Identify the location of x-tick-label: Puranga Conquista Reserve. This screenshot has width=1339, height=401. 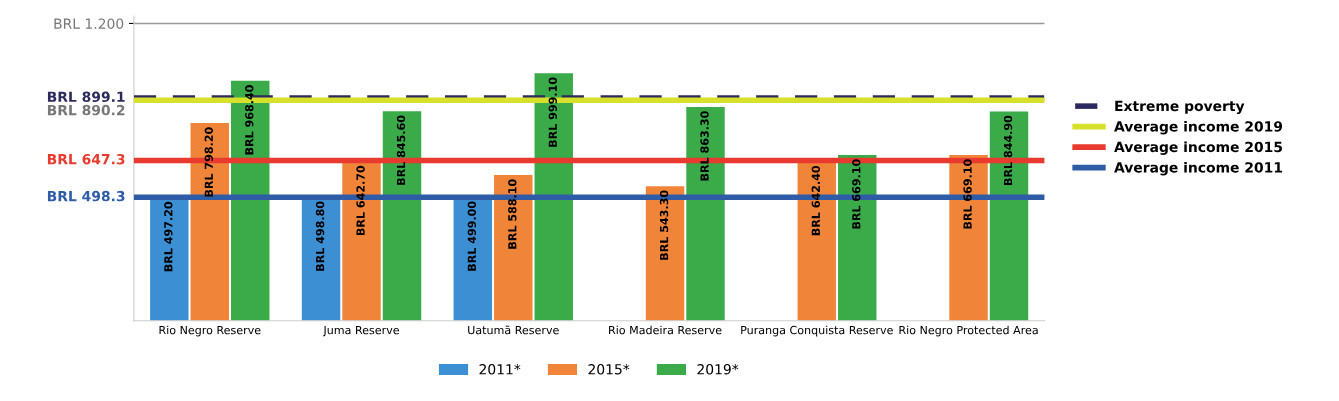
(817, 331).